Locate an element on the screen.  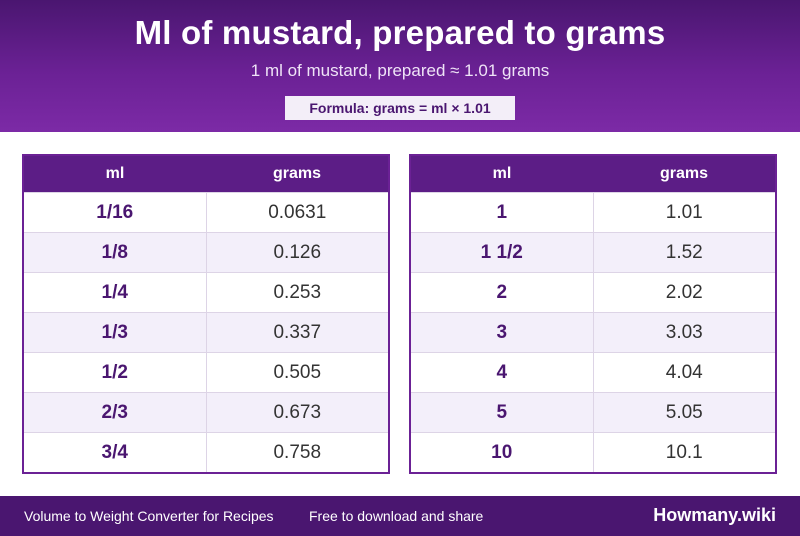
ml-cell: 3 is located at coordinates (502, 332).